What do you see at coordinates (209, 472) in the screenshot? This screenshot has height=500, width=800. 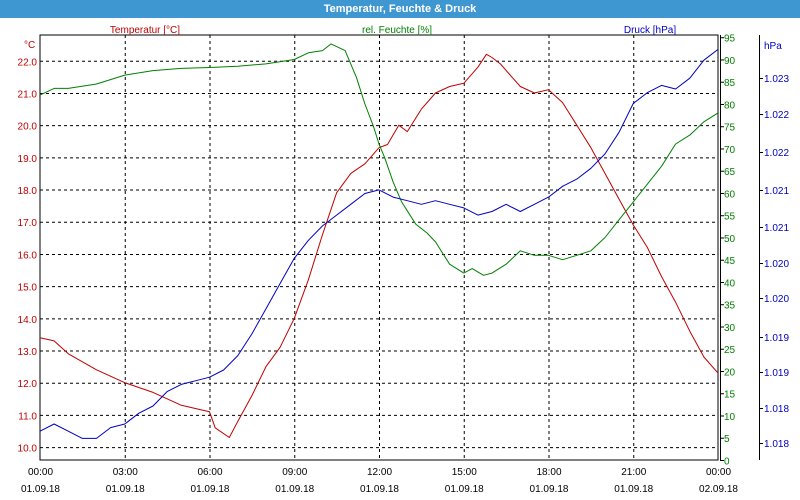 I see `x-tick-time: 06:00` at bounding box center [209, 472].